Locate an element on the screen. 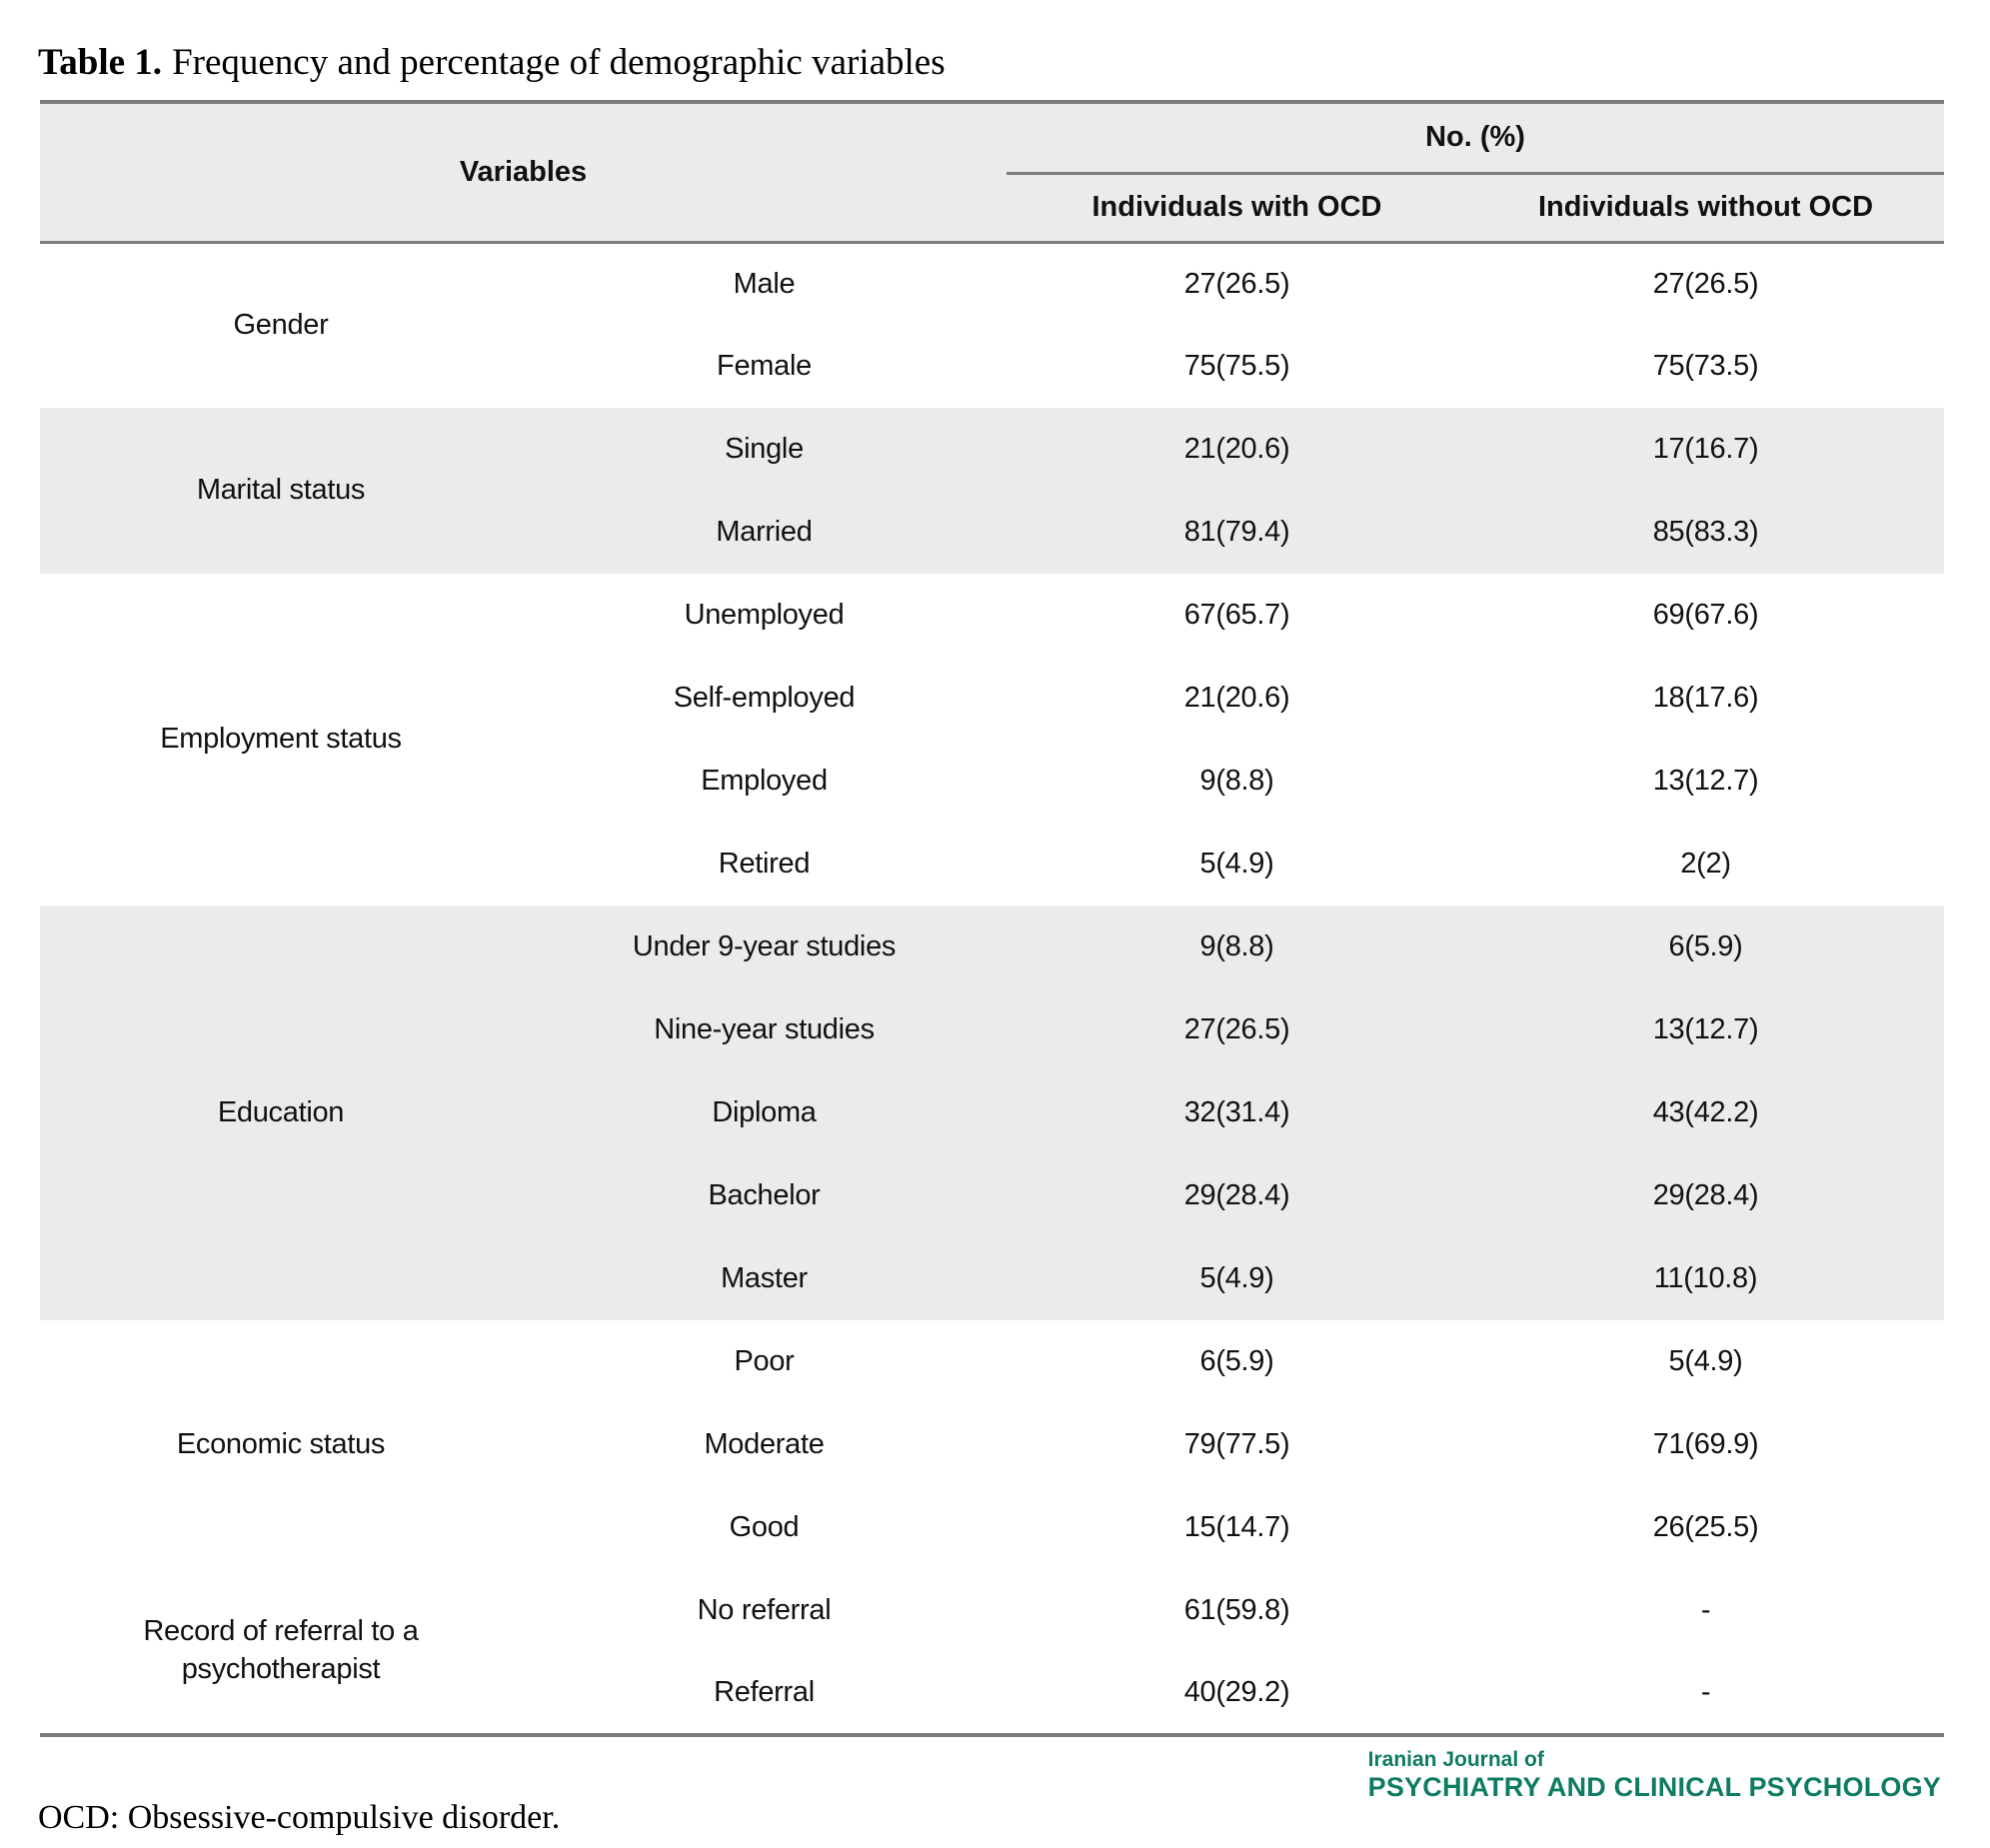 The image size is (1990, 1848). cell-without-ocd: 5(4.9) is located at coordinates (1705, 1361).